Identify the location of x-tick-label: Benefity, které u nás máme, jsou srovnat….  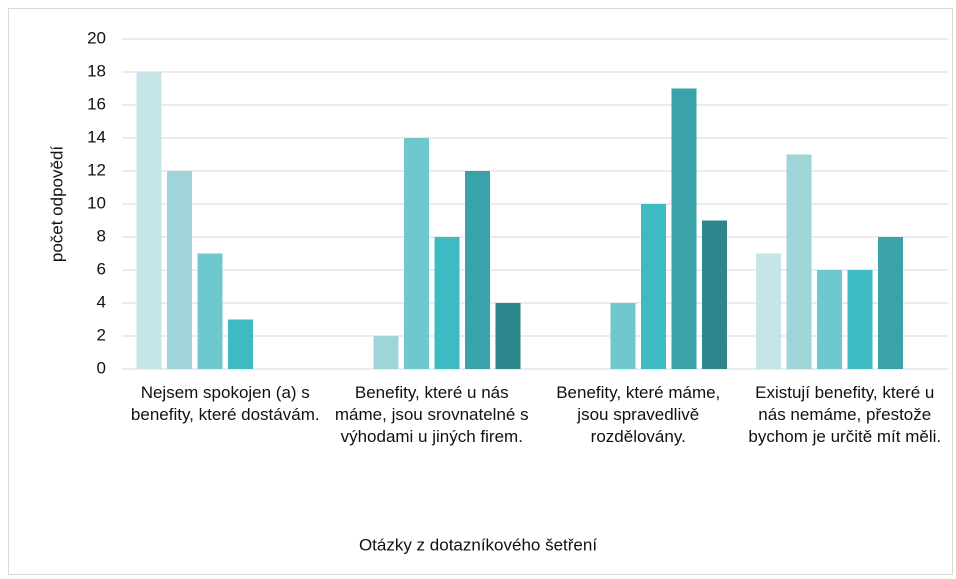
(431, 414).